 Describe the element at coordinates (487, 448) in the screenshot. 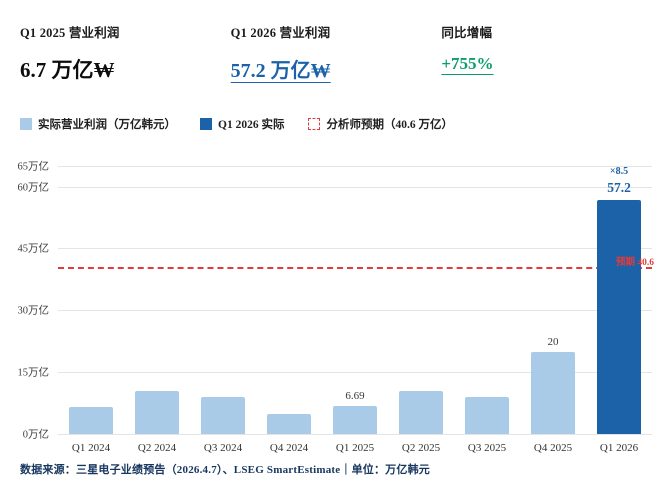

I see `x-axis-tick-label: Q3 2025` at that location.